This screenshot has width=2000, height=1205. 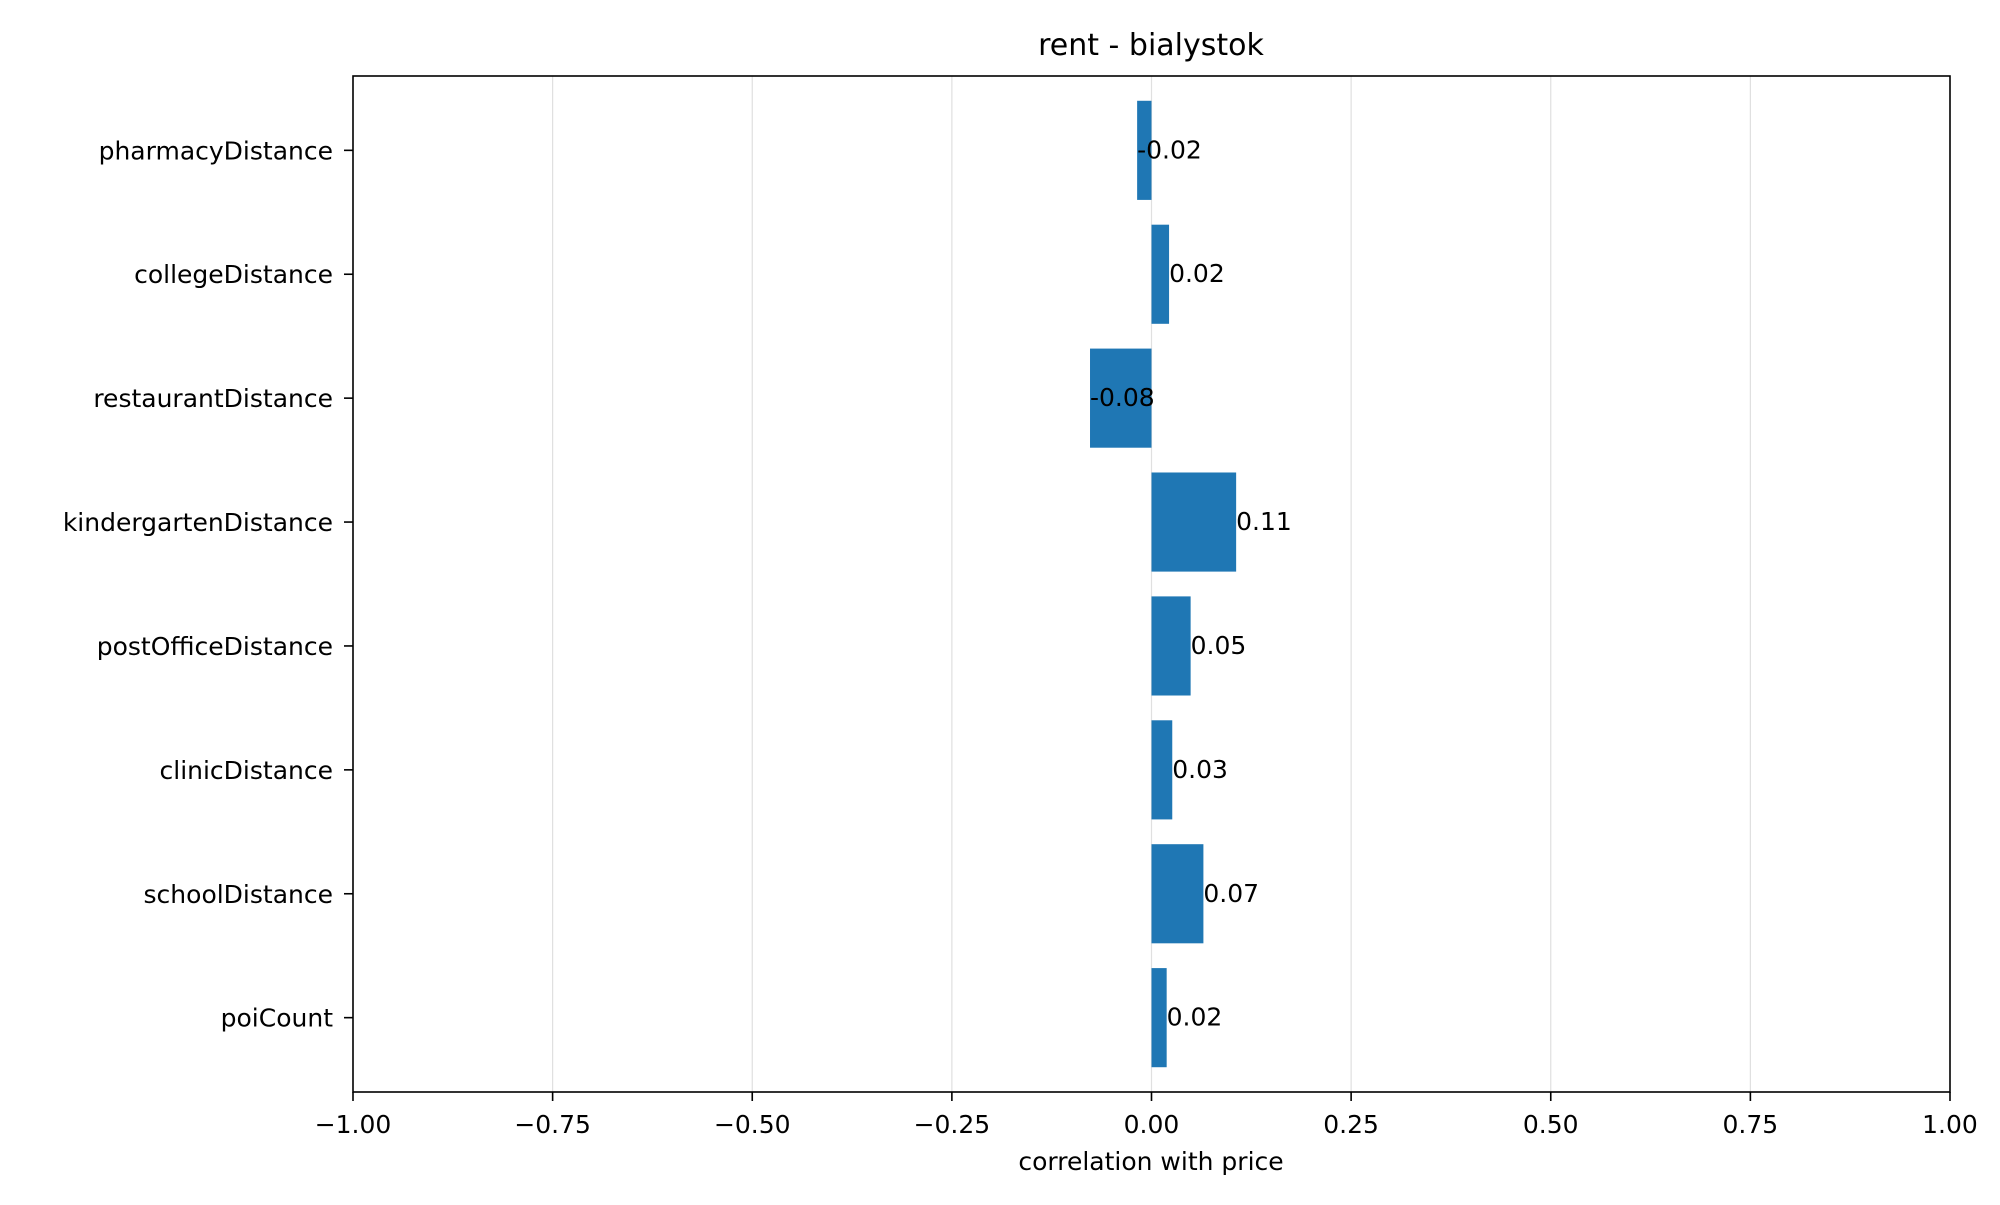 I want to click on y-tick-label: collegeDistance, so click(x=233, y=274).